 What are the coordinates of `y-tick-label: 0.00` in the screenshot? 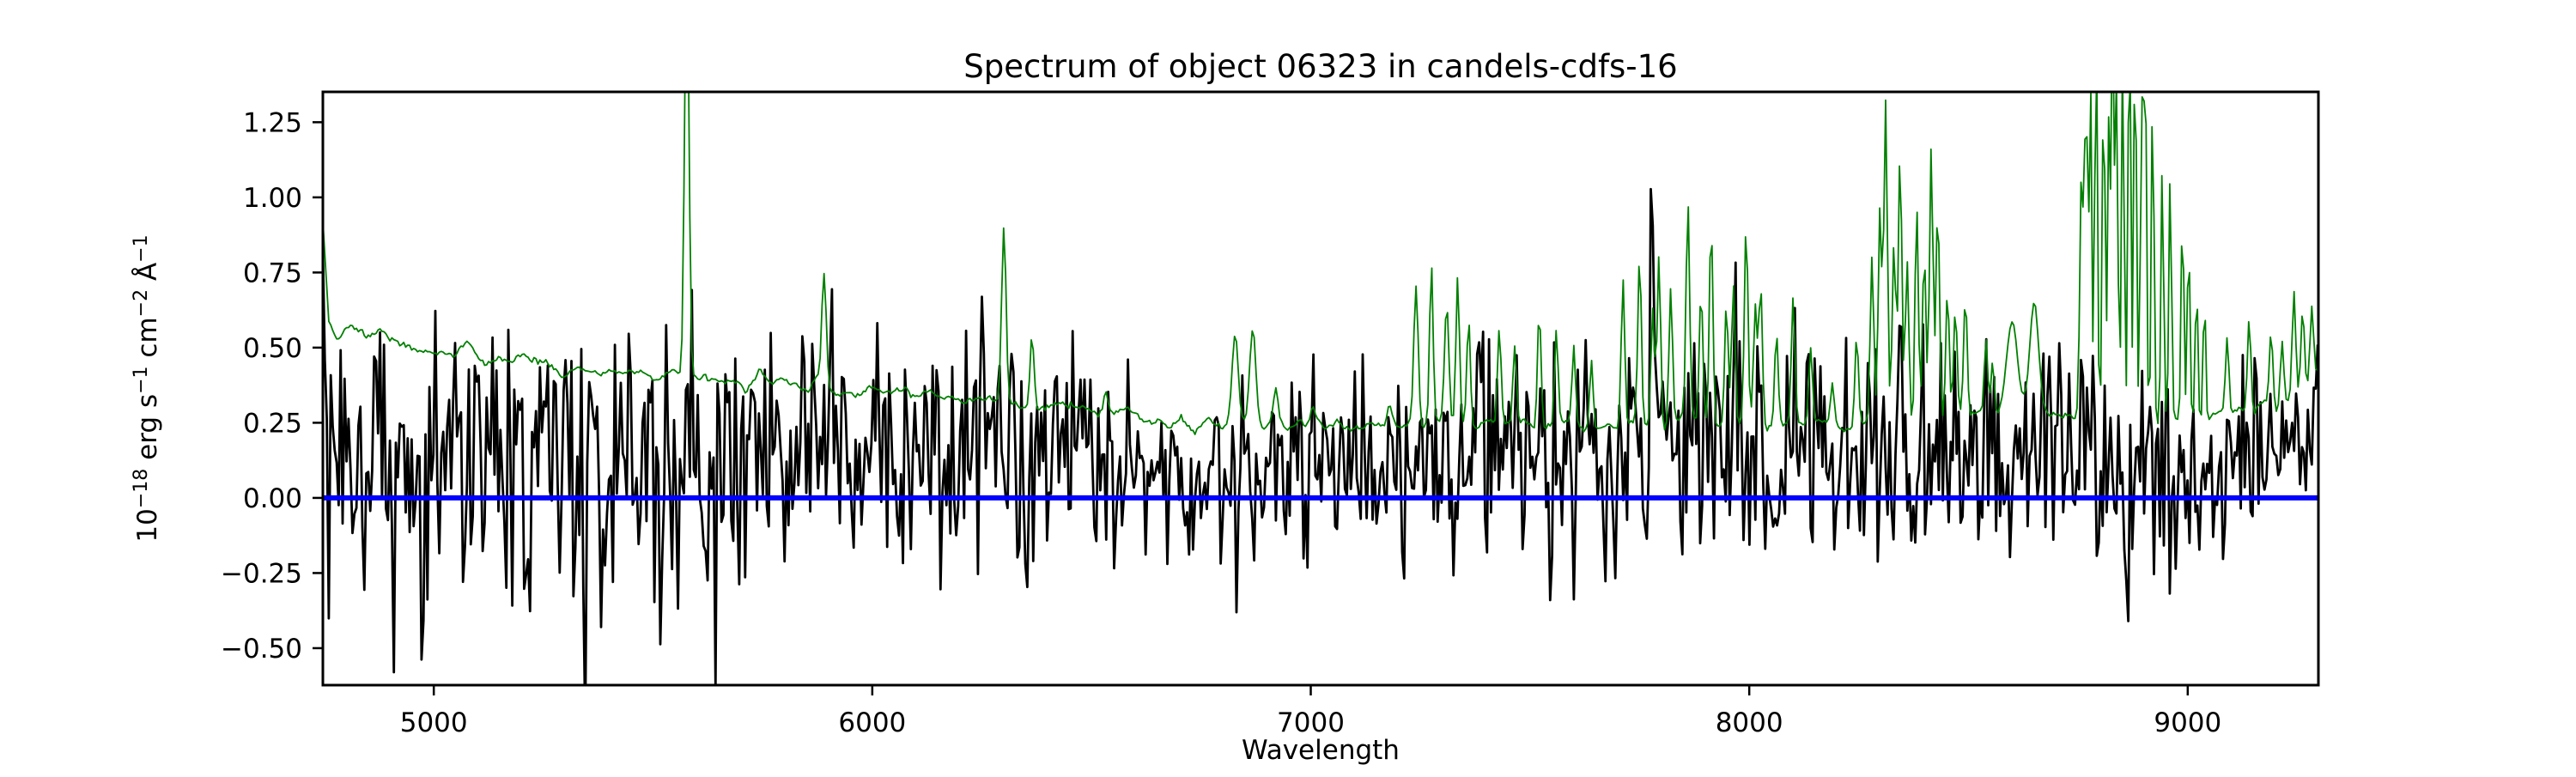 It's located at (272, 498).